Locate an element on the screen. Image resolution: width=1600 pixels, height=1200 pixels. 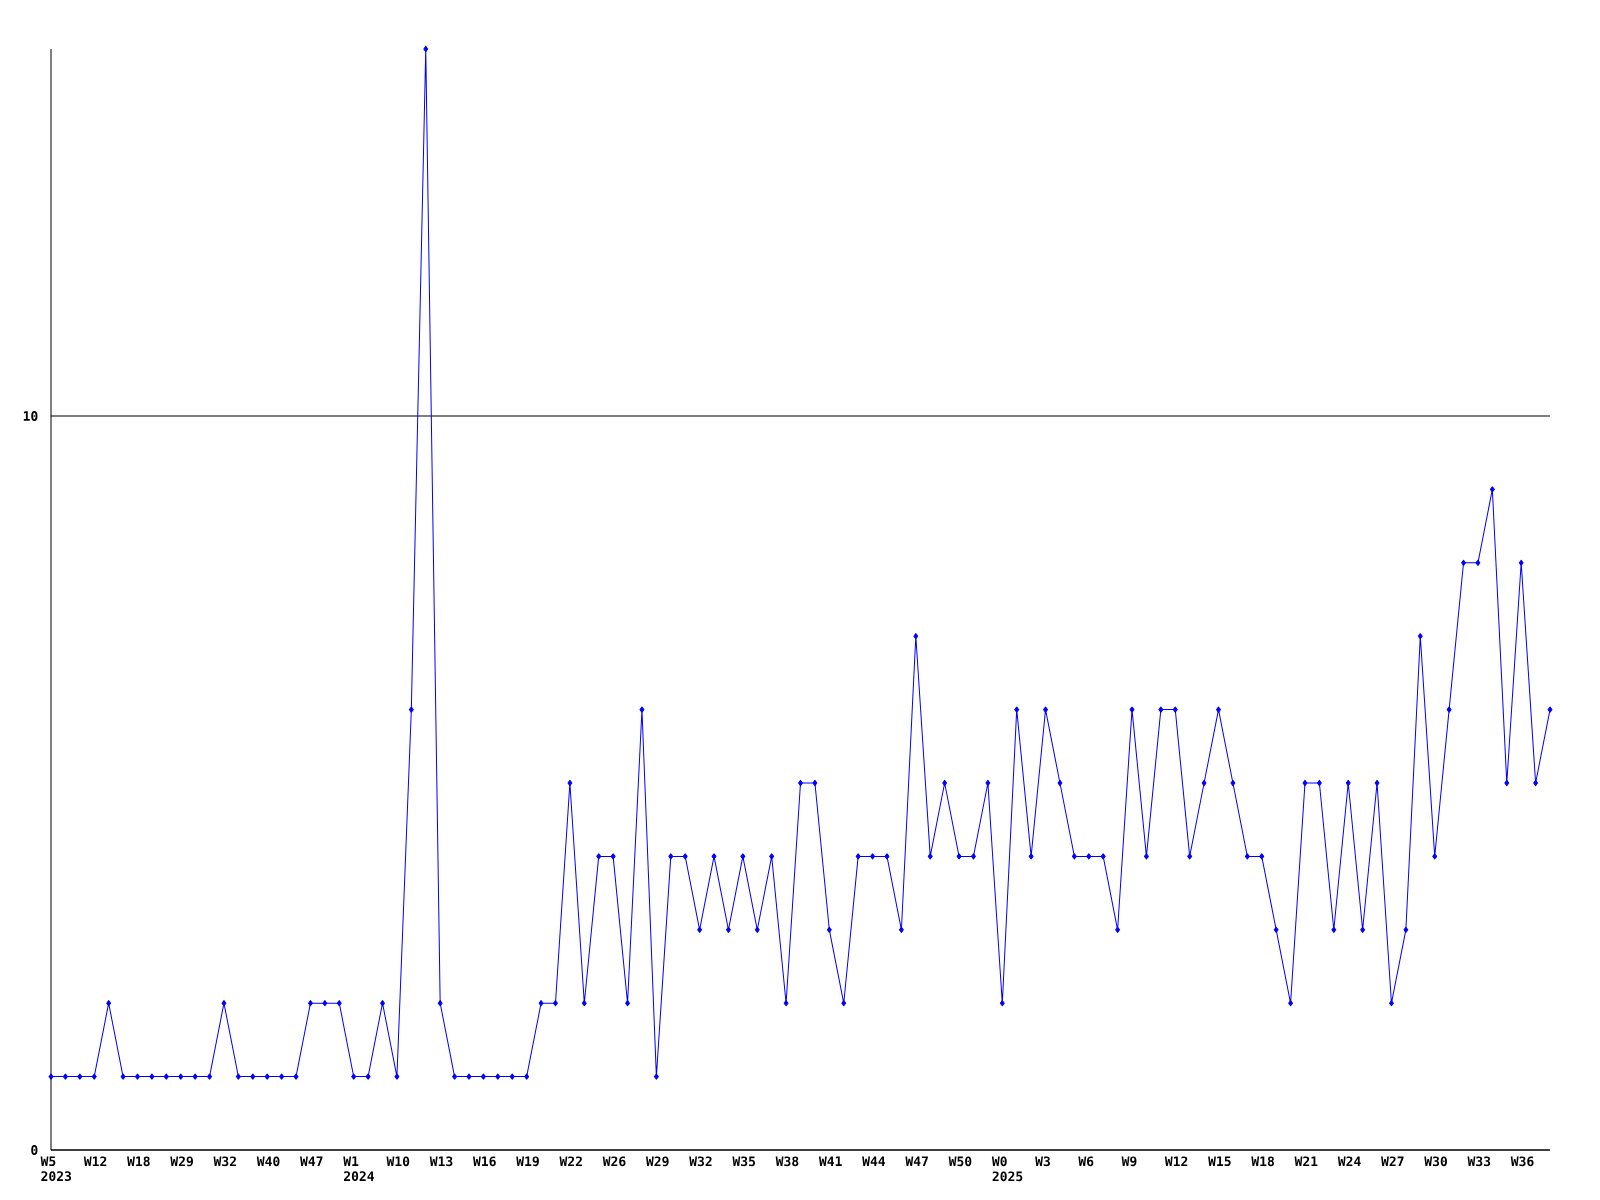
x-tick-label: W35 is located at coordinates (744, 1161).